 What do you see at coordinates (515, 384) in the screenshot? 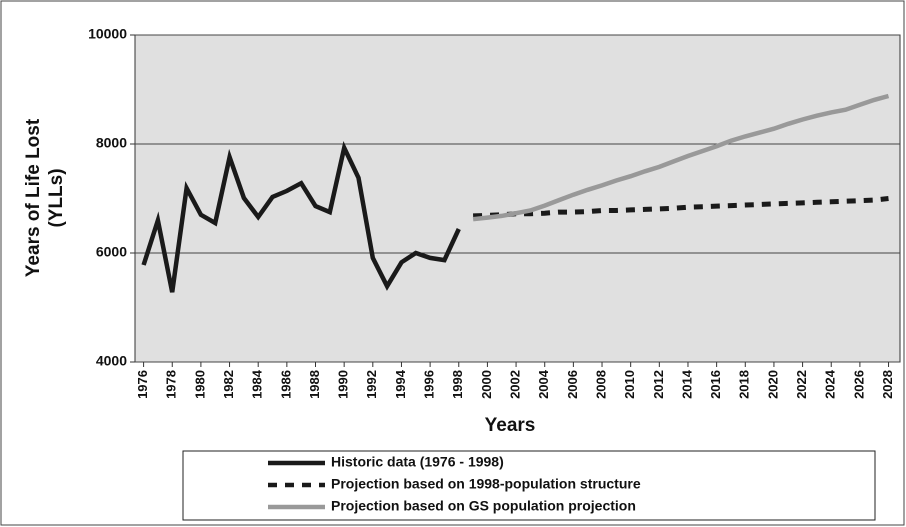
I see `x-tick-label: 2002` at bounding box center [515, 384].